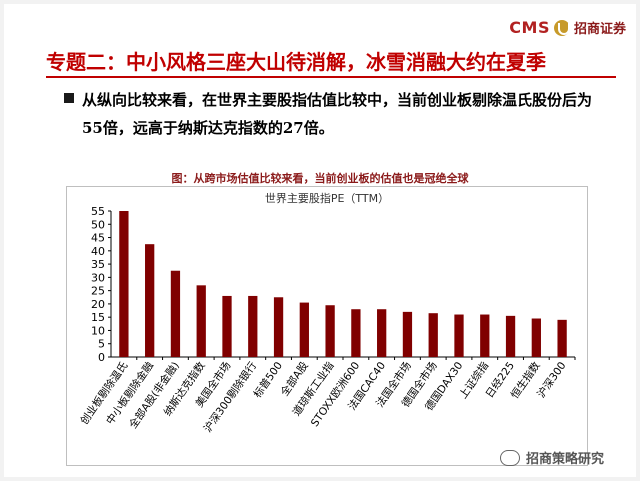 The image size is (640, 481). What do you see at coordinates (98, 277) in the screenshot?
I see `y-tick-label: 30` at bounding box center [98, 277].